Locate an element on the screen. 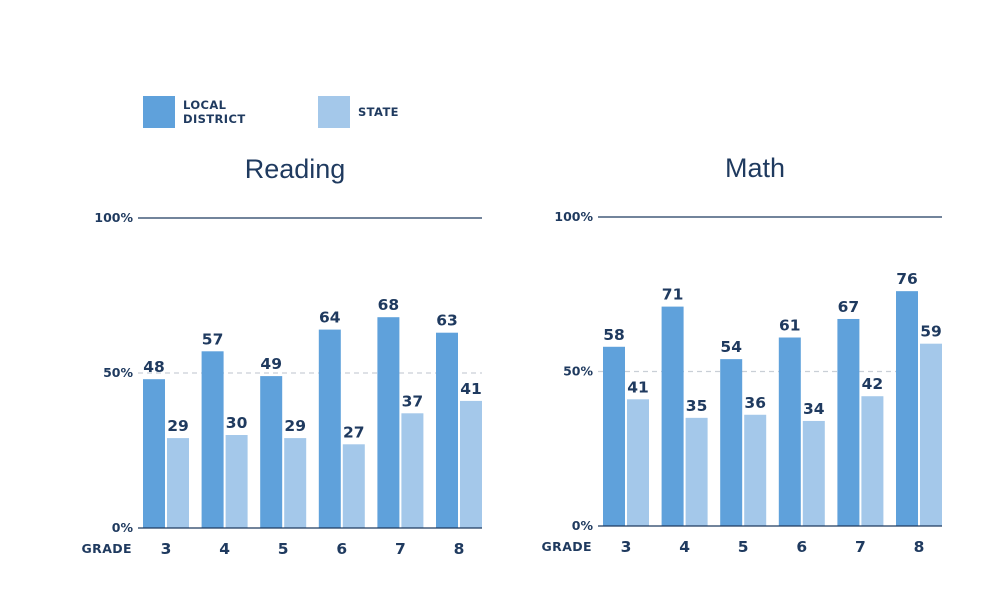 Image resolution: width=1008 pixels, height=600 pixels. reading-category-label: 7 is located at coordinates (400, 549).